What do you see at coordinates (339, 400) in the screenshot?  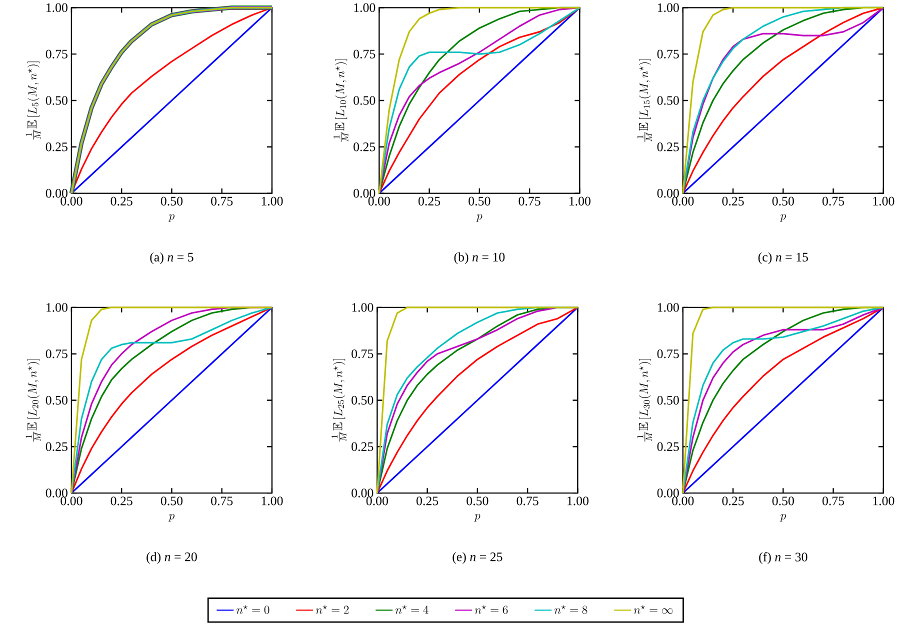 I see `y-axis-title: $\frac{1}{M}\mathbb{E}\left[L_{25}(M,n^{\star})\right]$` at bounding box center [339, 400].